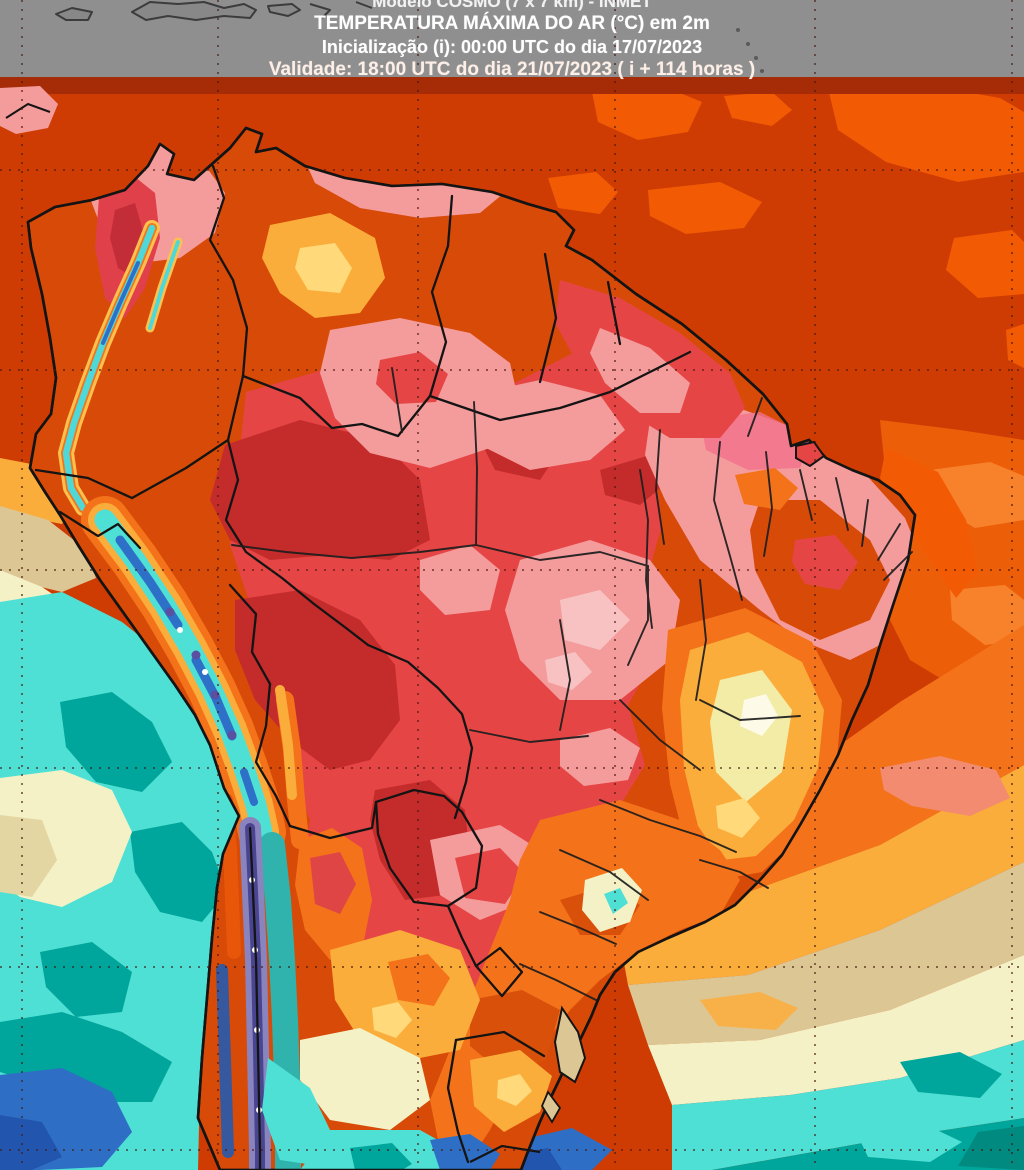  Describe the element at coordinates (381, 999) in the screenshot. I see `argentina-gradient` at that location.